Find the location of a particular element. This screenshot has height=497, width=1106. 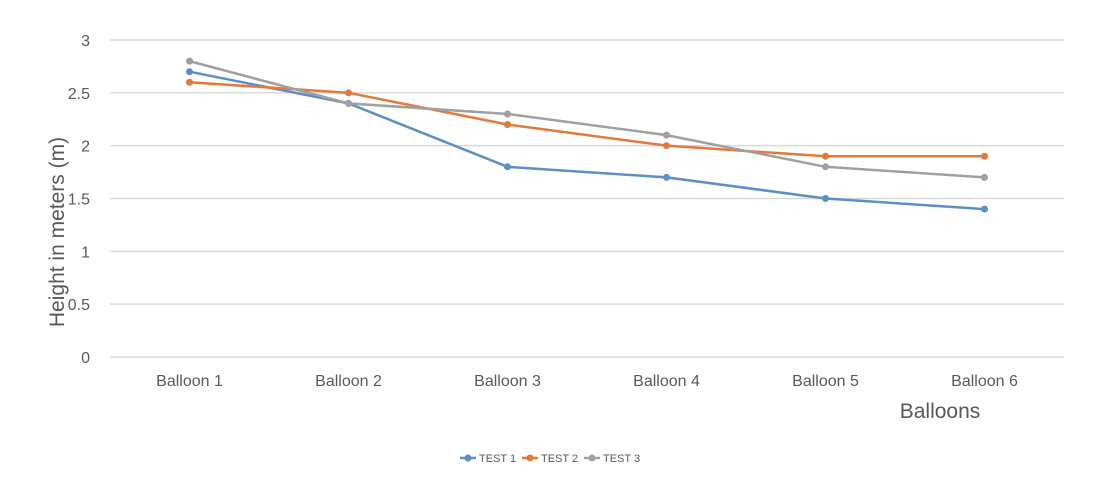

legend-item: TEST 1 is located at coordinates (488, 459).